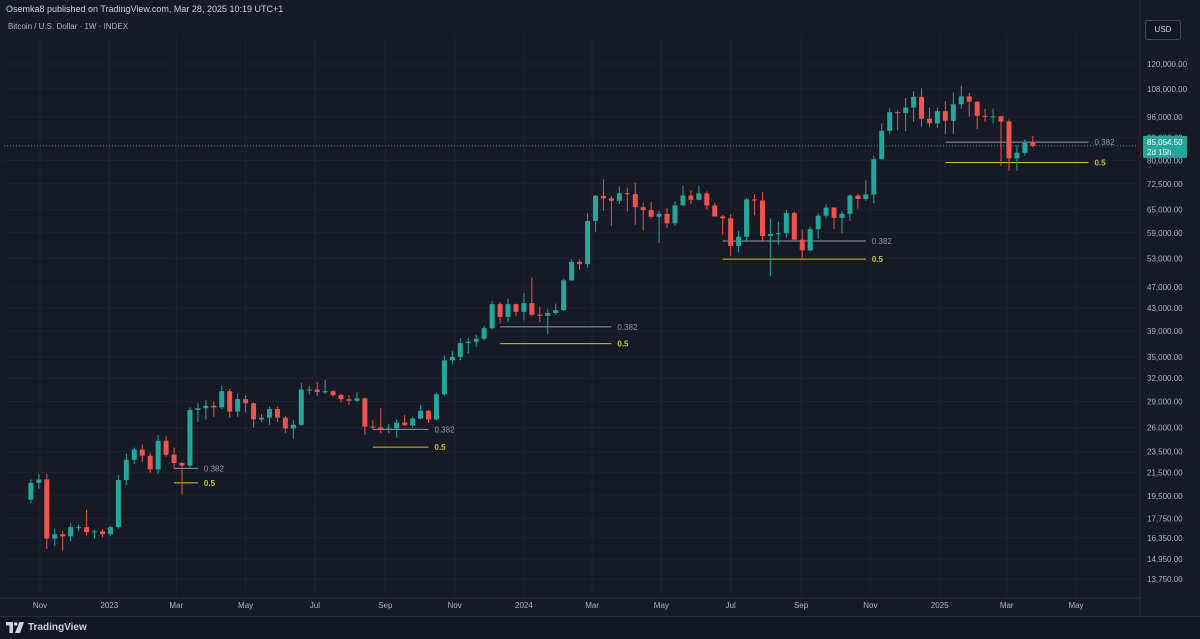 This screenshot has width=1200, height=639. Describe the element at coordinates (1007, 605) in the screenshot. I see `x-tick-label: Mar` at that location.